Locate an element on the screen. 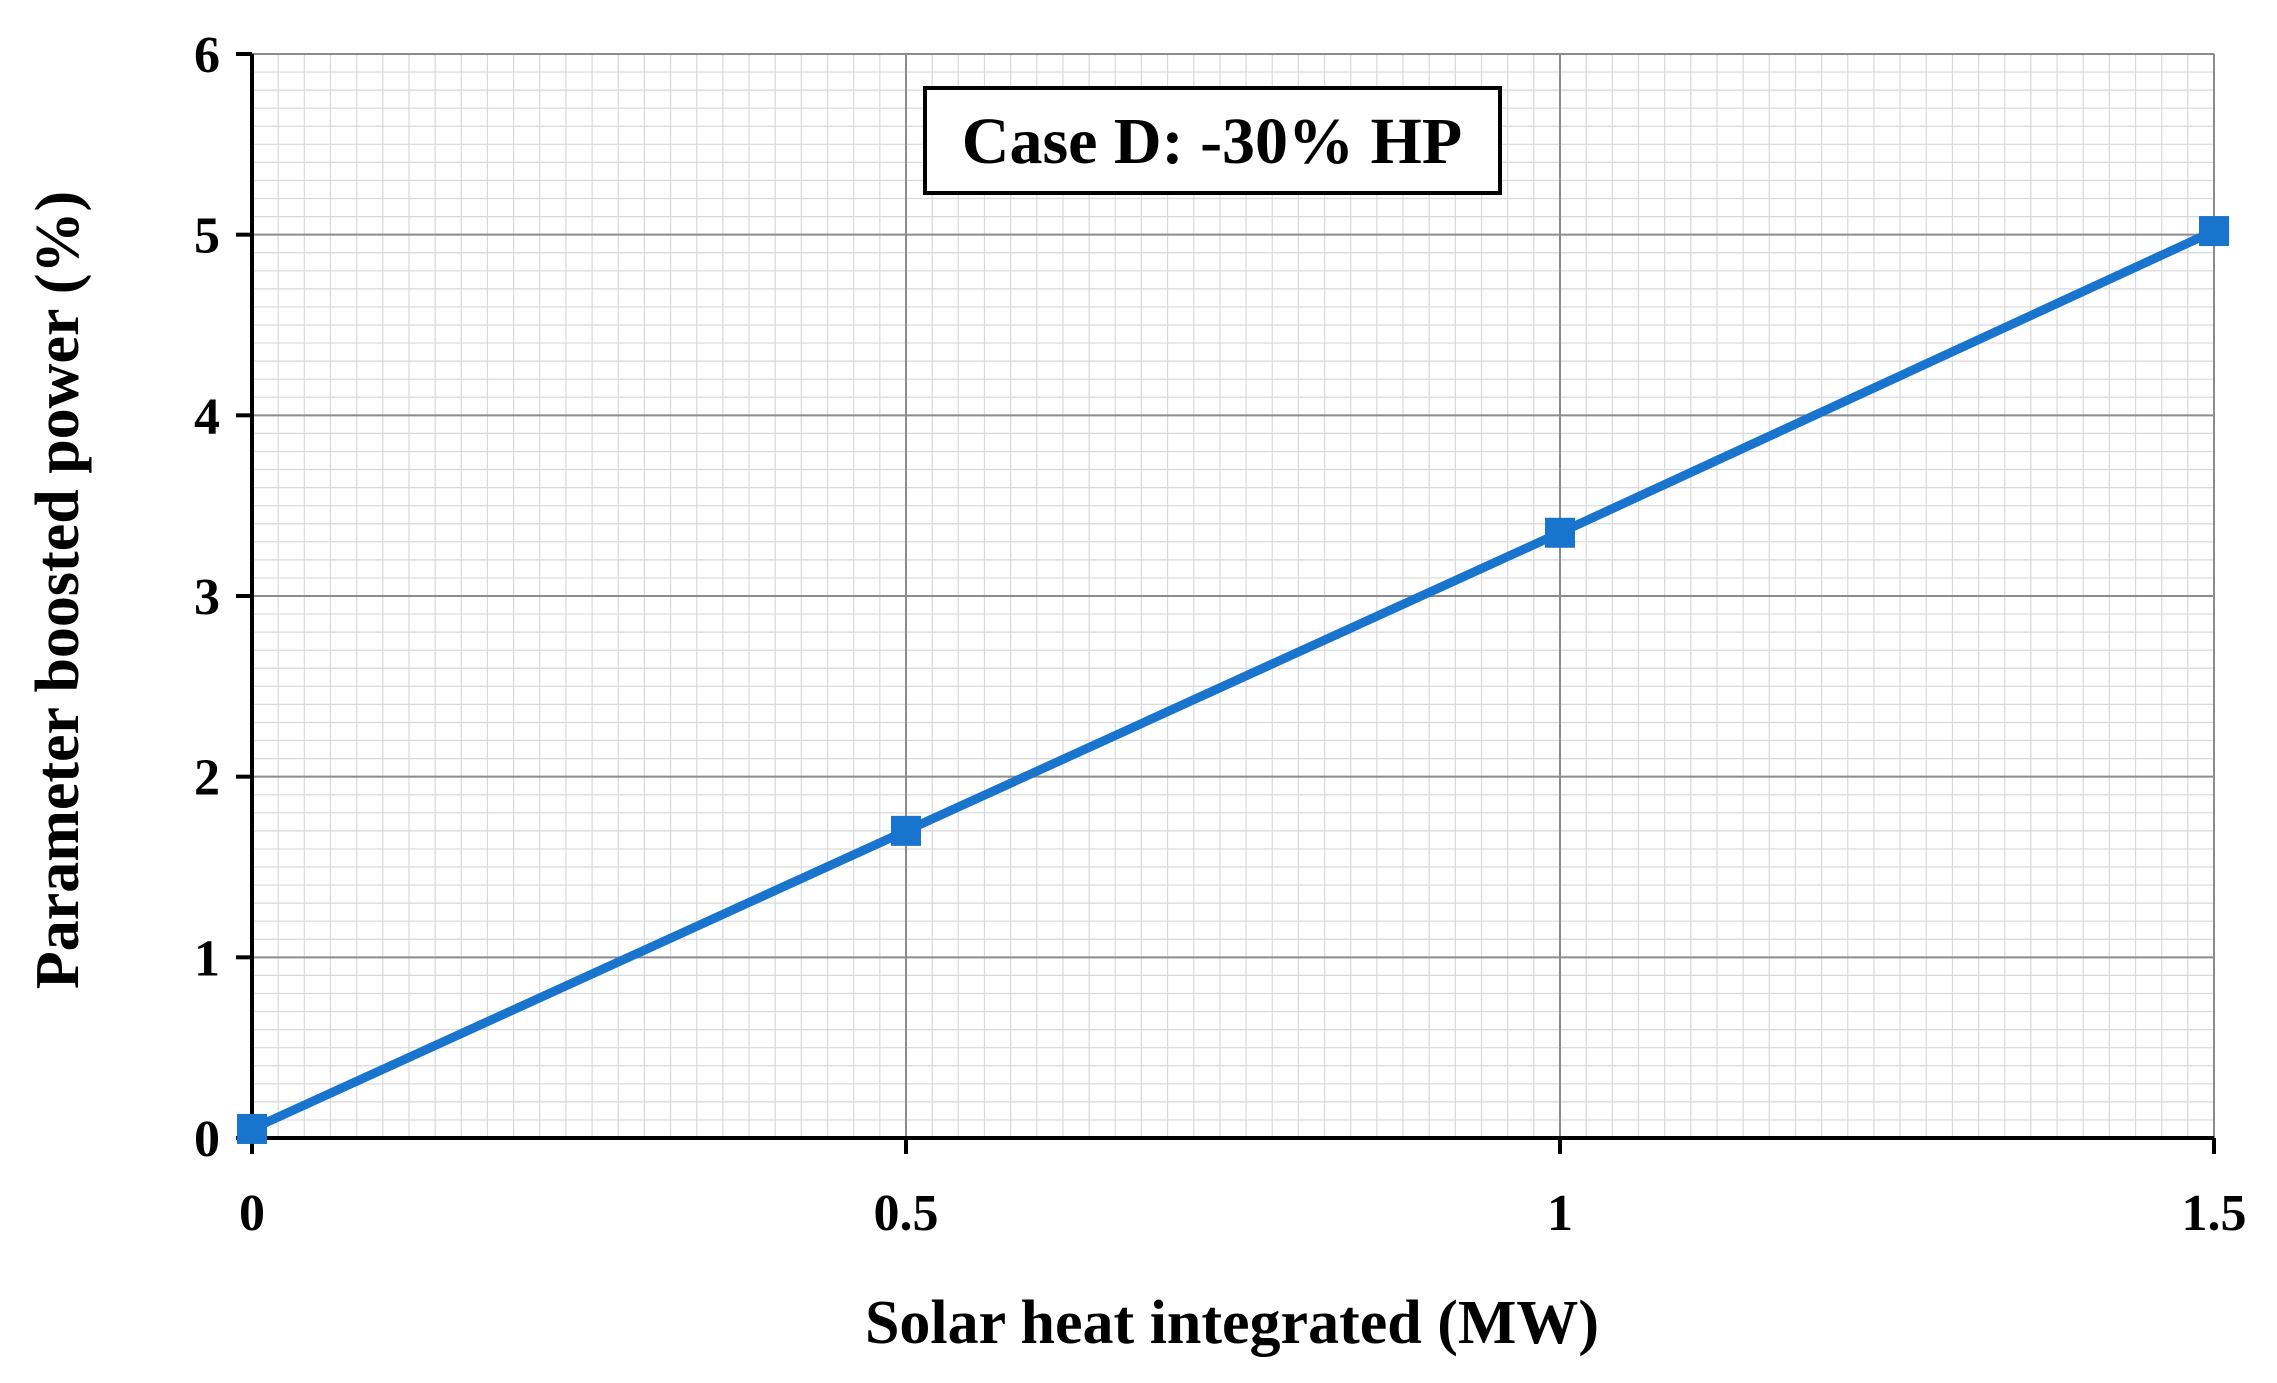 The width and height of the screenshot is (2277, 1383). y-tick-labels: 0 1 2 3 4 5 6 is located at coordinates (207, 597).